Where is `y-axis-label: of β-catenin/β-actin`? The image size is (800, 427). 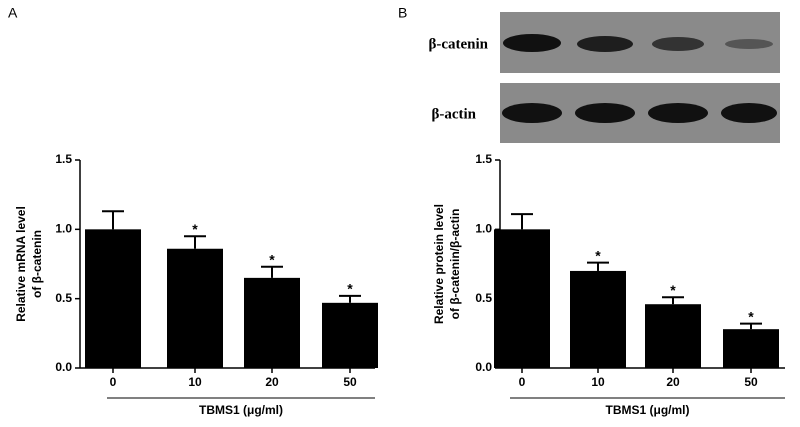
y-axis-label: of β-catenin/β-actin is located at coordinates (455, 264).